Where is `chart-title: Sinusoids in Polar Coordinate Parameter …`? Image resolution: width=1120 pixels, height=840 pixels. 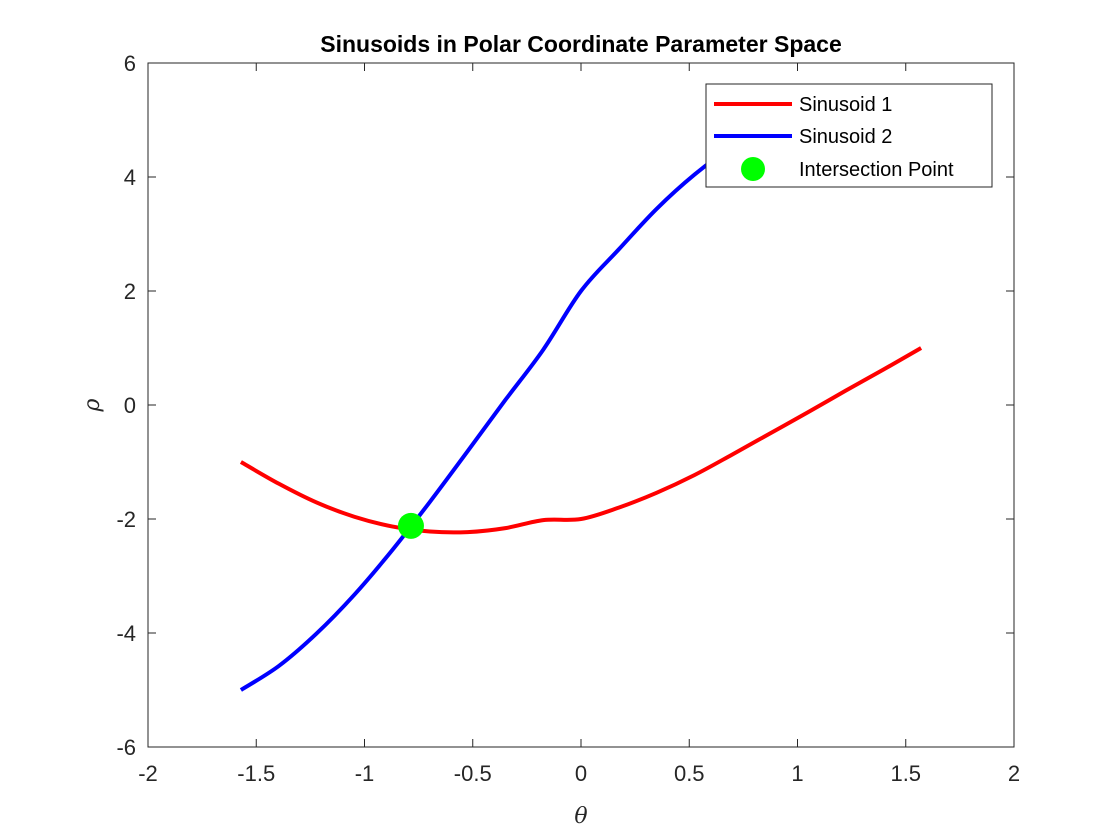 chart-title: Sinusoids in Polar Coordinate Parameter … is located at coordinates (581, 44).